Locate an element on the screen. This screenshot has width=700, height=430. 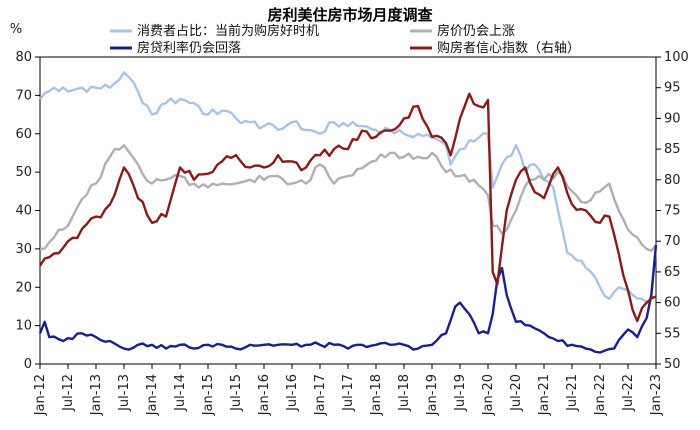
x-axis-tick-label: Jan-19 is located at coordinates (432, 395).